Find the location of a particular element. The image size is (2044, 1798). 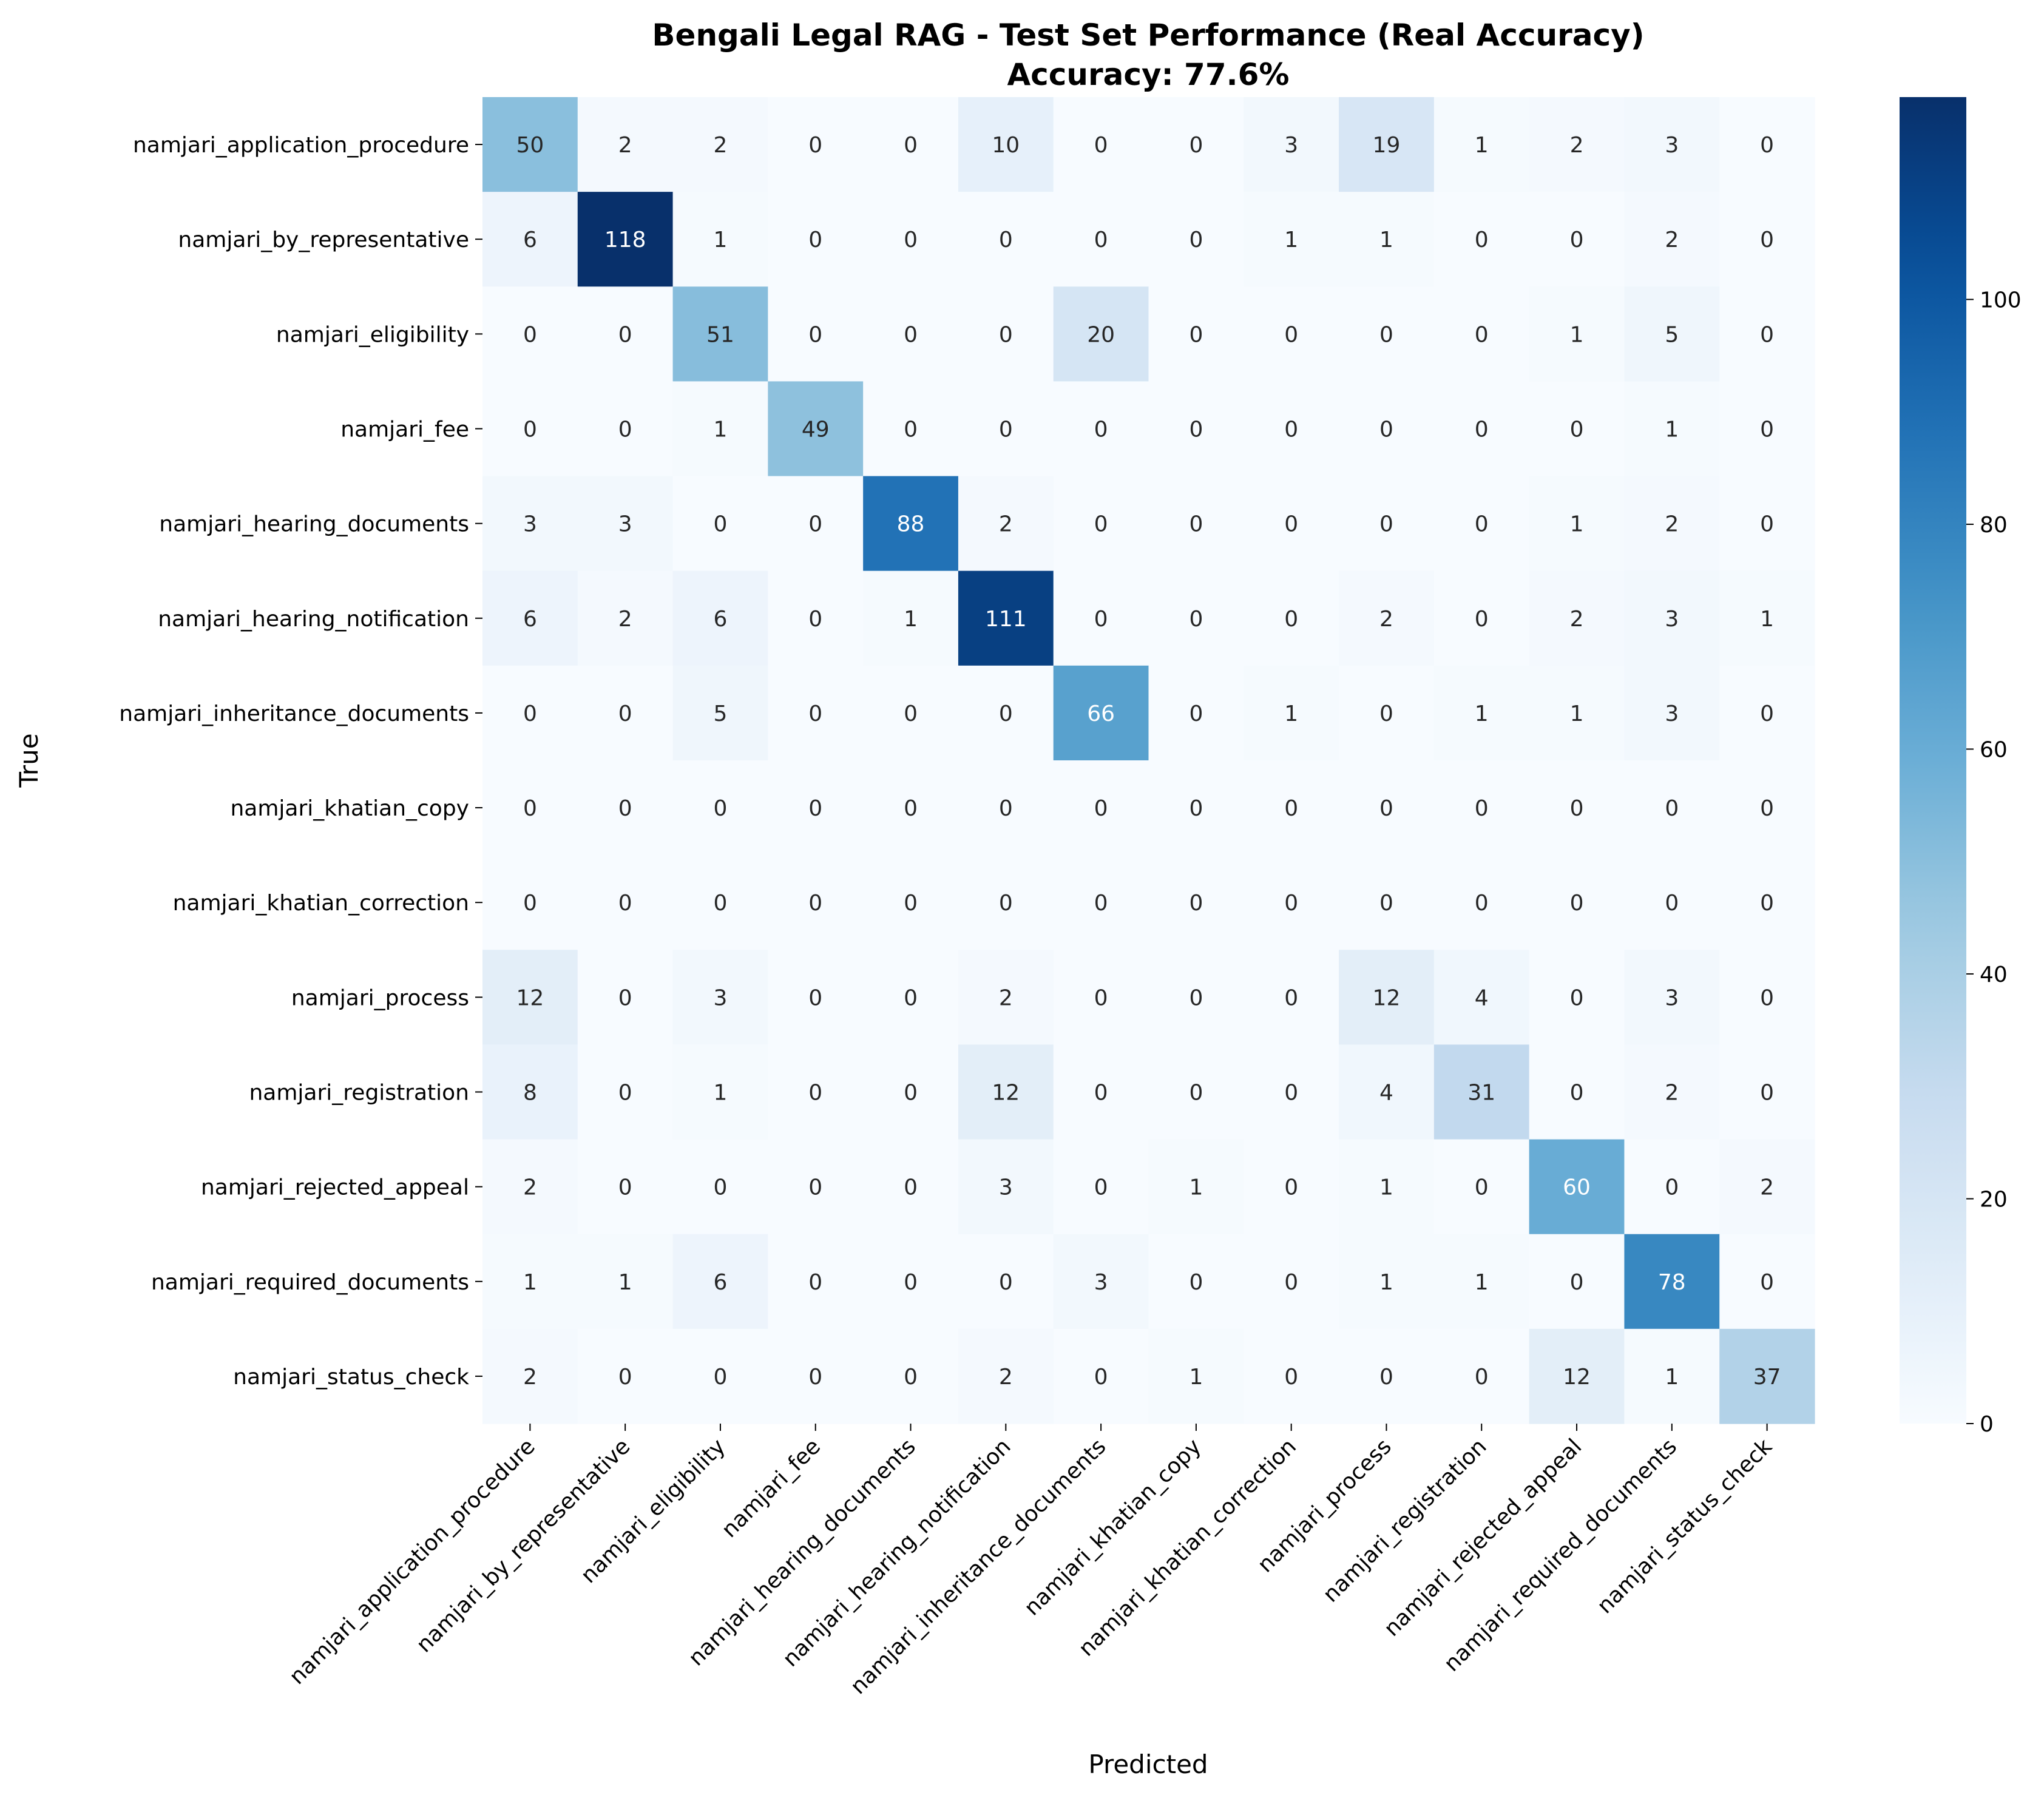

cell-value-label: 19 is located at coordinates (1387, 145).